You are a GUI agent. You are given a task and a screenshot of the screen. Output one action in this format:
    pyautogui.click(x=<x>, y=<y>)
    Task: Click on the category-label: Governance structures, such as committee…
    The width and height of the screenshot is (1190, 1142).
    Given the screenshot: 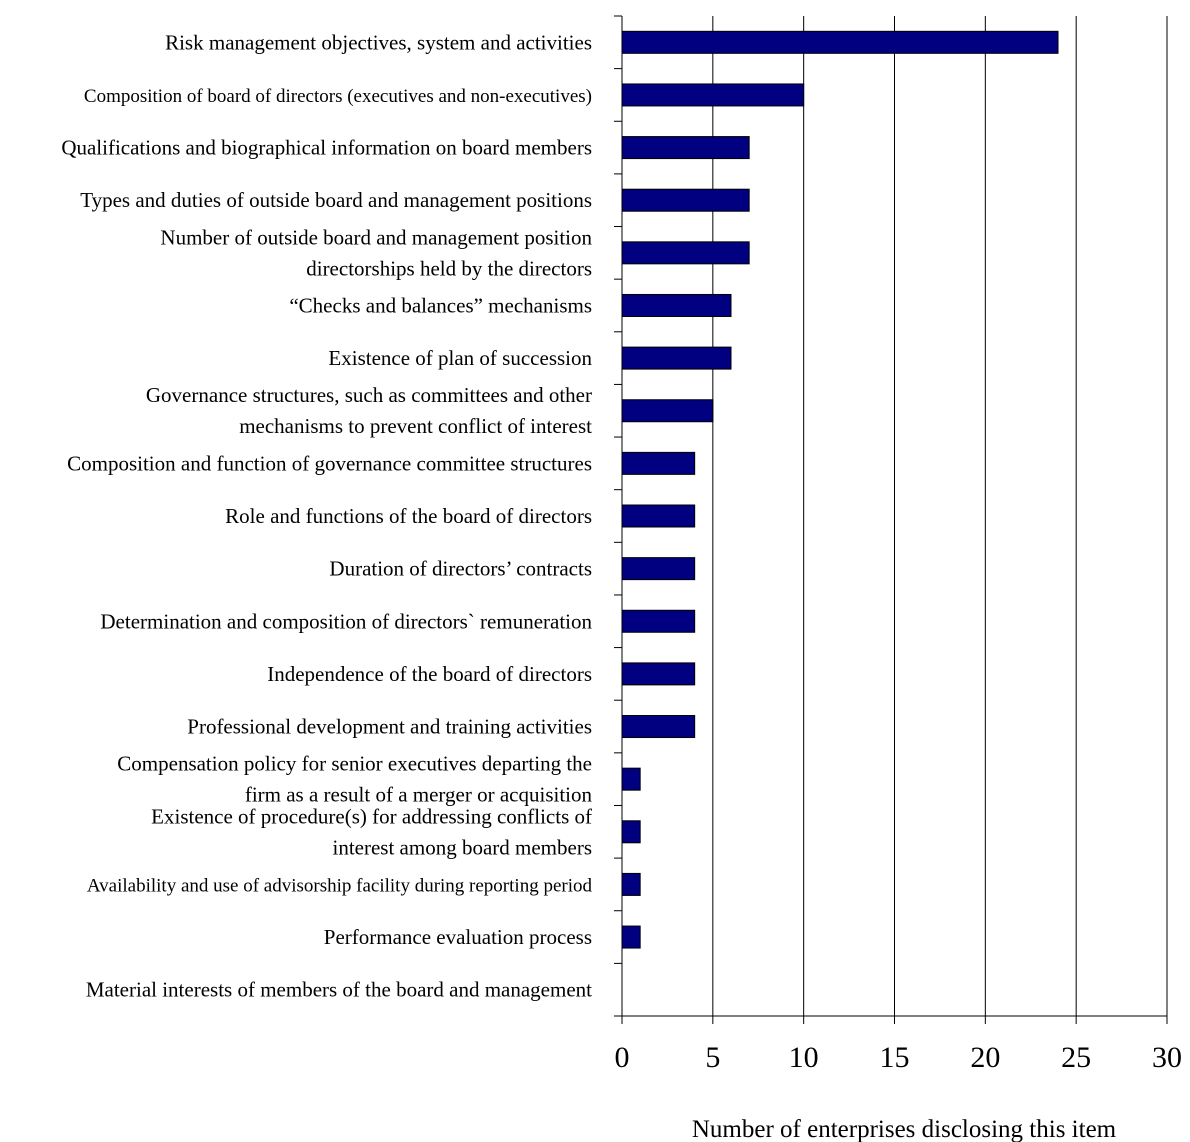 What is the action you would take?
    pyautogui.click(x=369, y=410)
    